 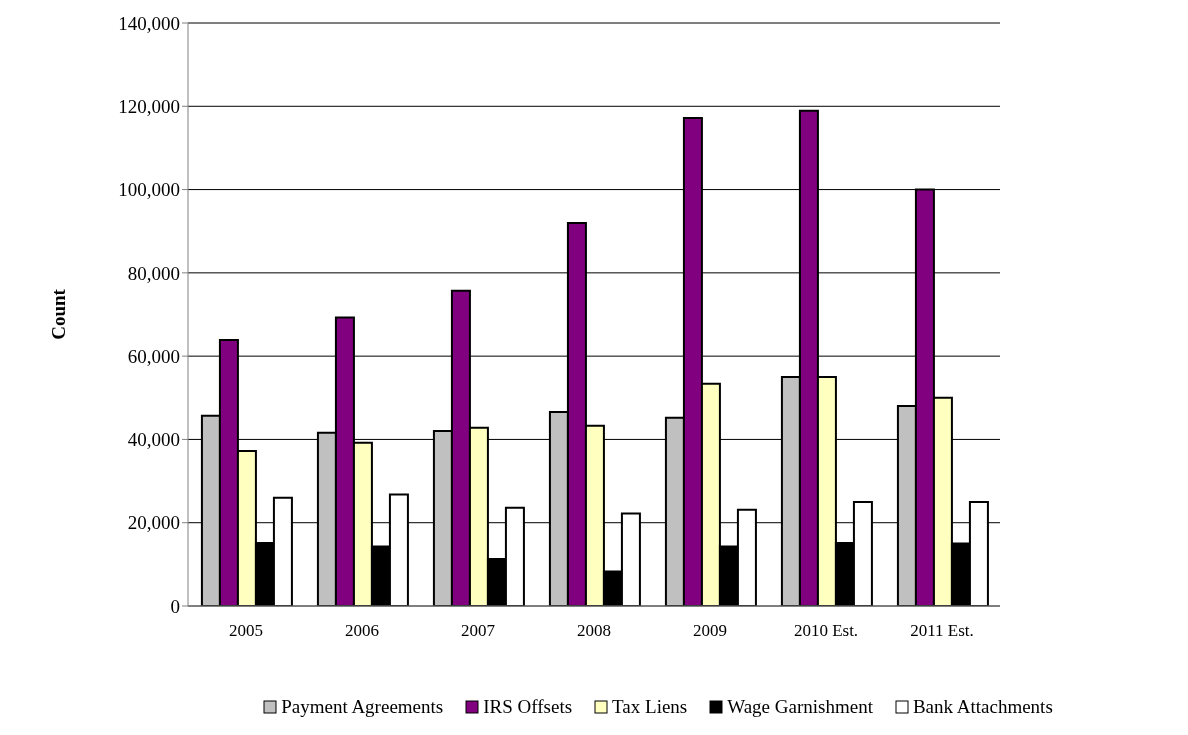 I want to click on y-tick-label: 100,000, so click(x=149, y=190).